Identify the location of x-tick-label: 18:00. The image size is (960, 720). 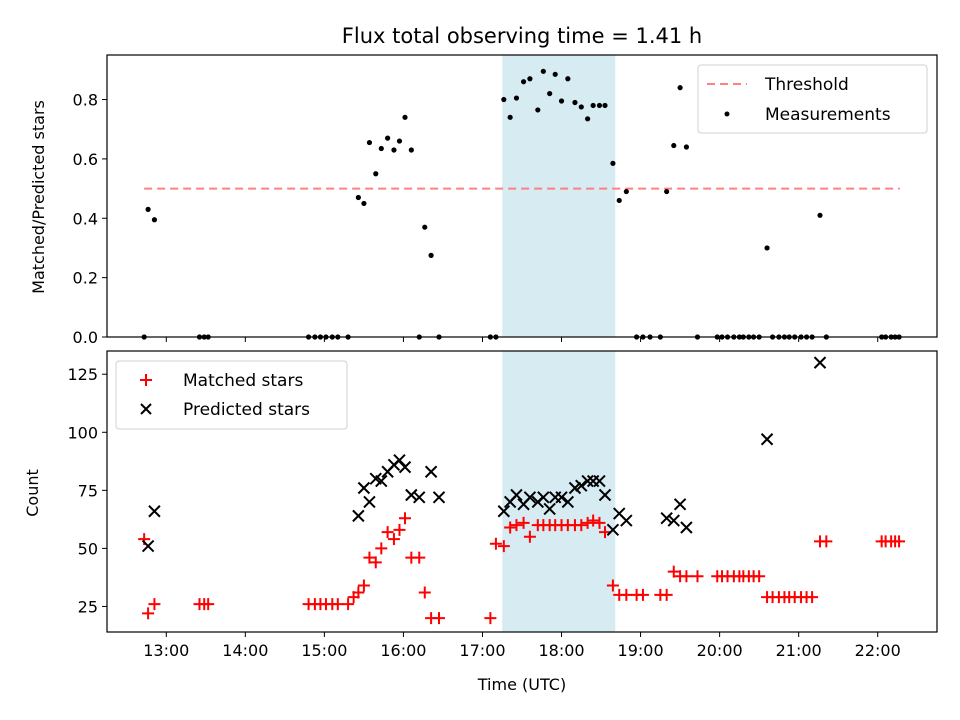
(561, 650).